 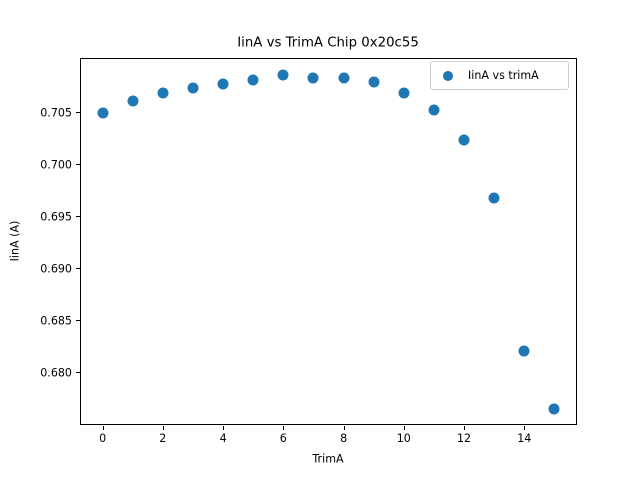 I want to click on y-tick-label: 0.700, so click(x=56, y=164).